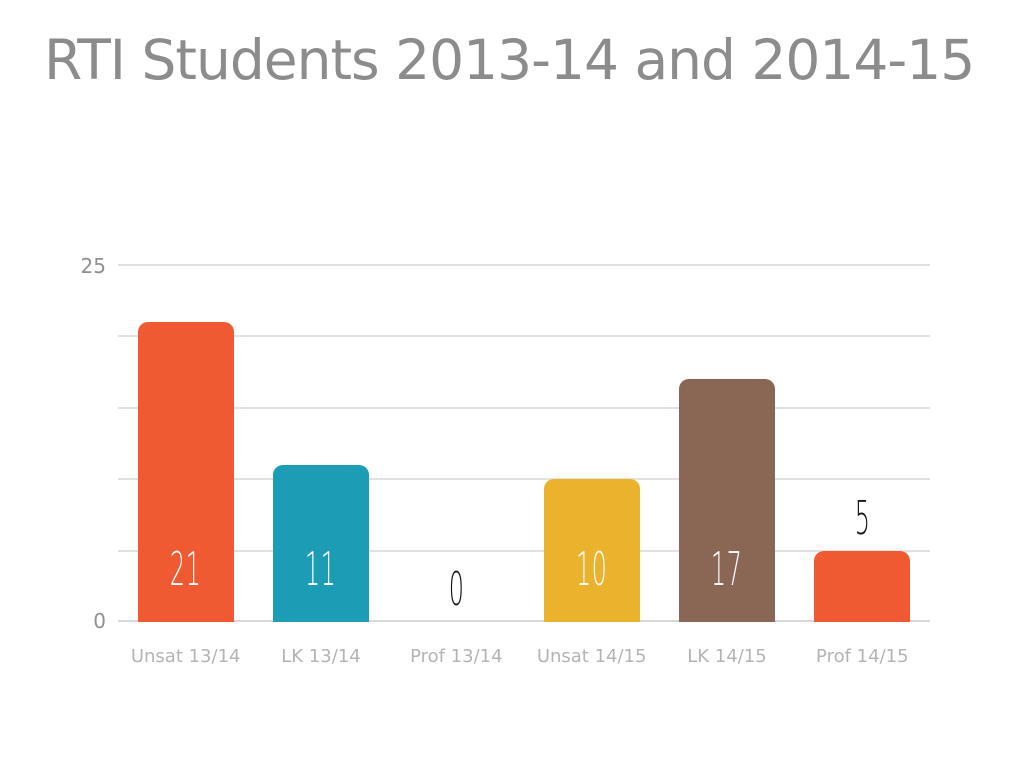  What do you see at coordinates (185, 656) in the screenshot?
I see `x-axis-category-label-unsat-13-14: Unsat 13/14` at bounding box center [185, 656].